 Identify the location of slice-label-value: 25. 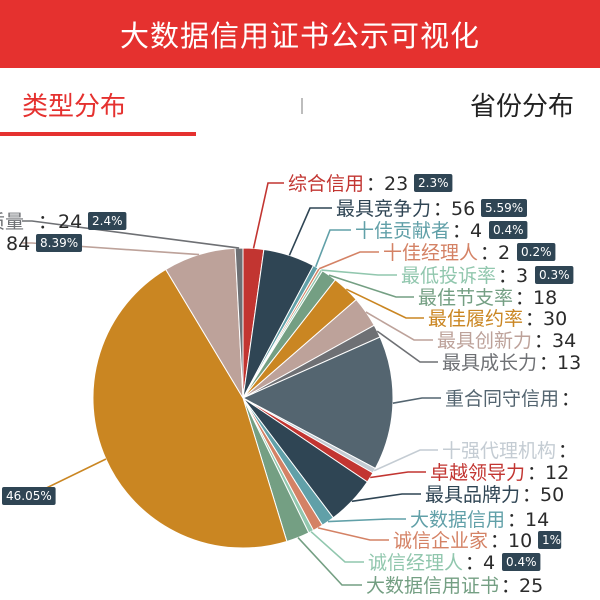
(531, 586).